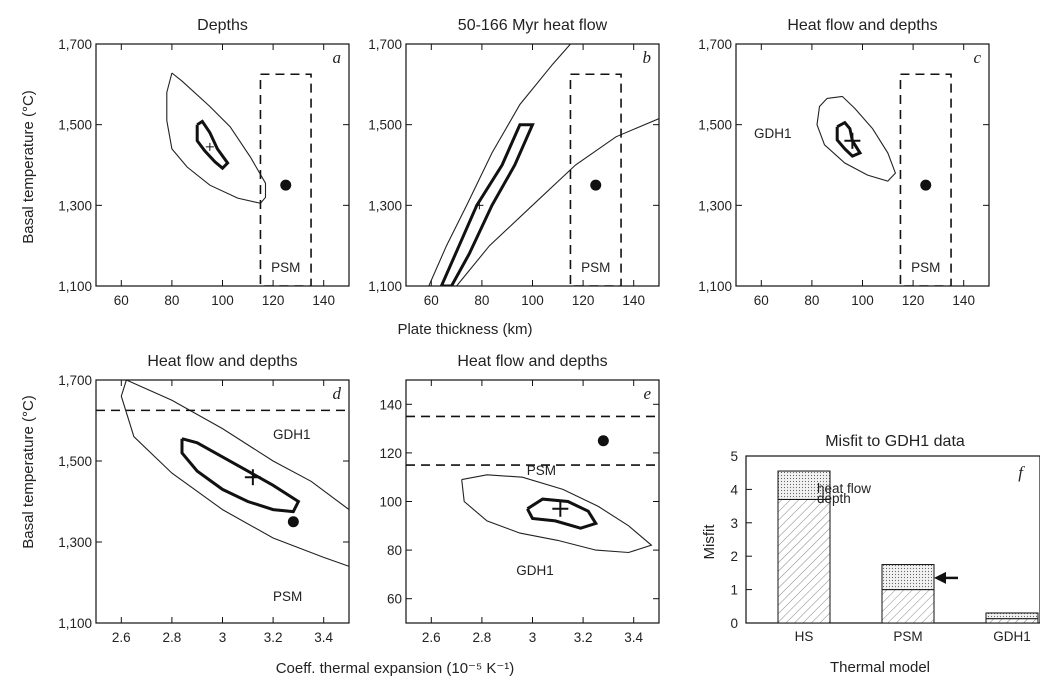 The height and width of the screenshot is (679, 1040). What do you see at coordinates (895, 441) in the screenshot?
I see `panel-title: Misfit to GDH1 data` at bounding box center [895, 441].